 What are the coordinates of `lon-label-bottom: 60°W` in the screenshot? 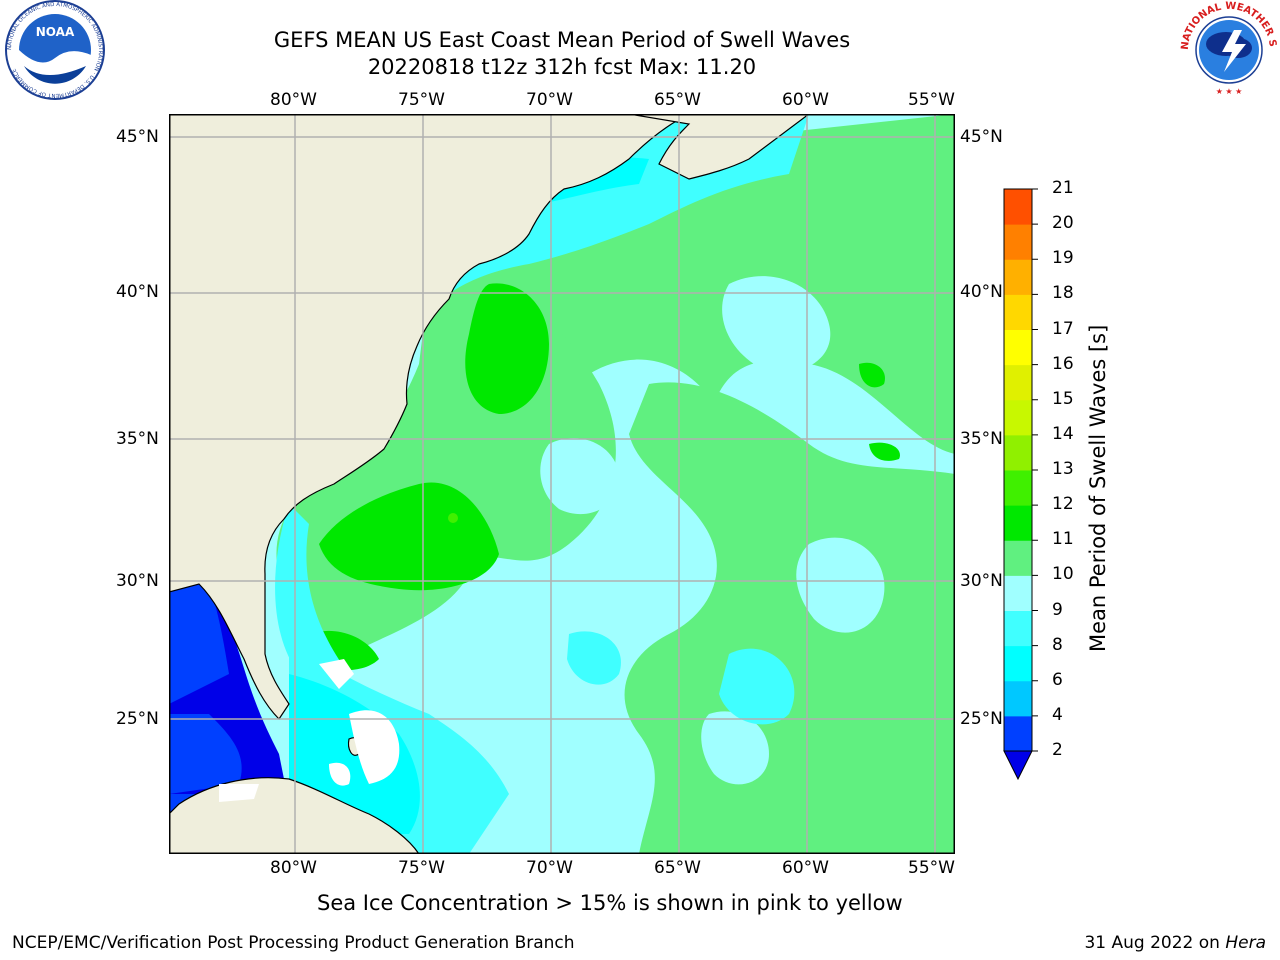 It's located at (805, 868).